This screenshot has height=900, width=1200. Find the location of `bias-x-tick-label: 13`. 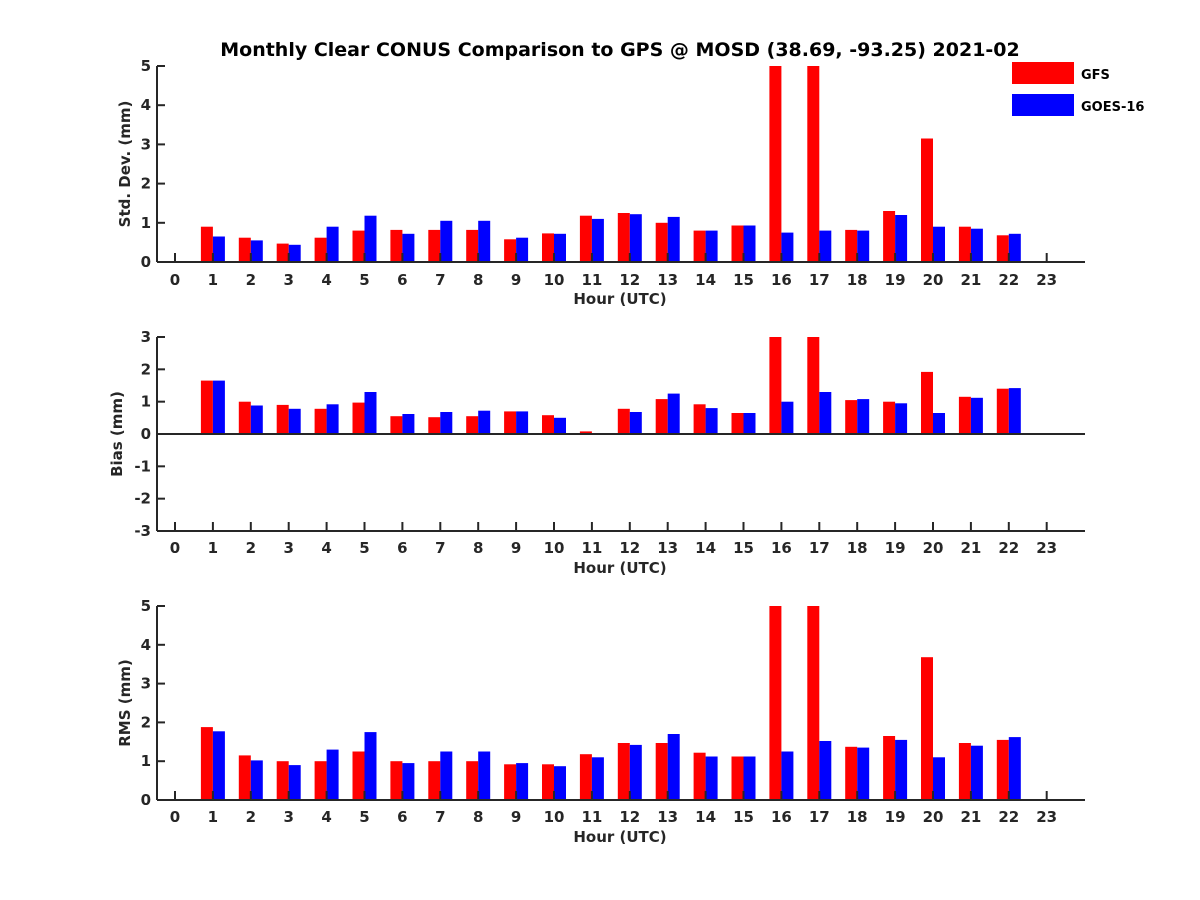

bias-x-tick-label: 13 is located at coordinates (667, 548).